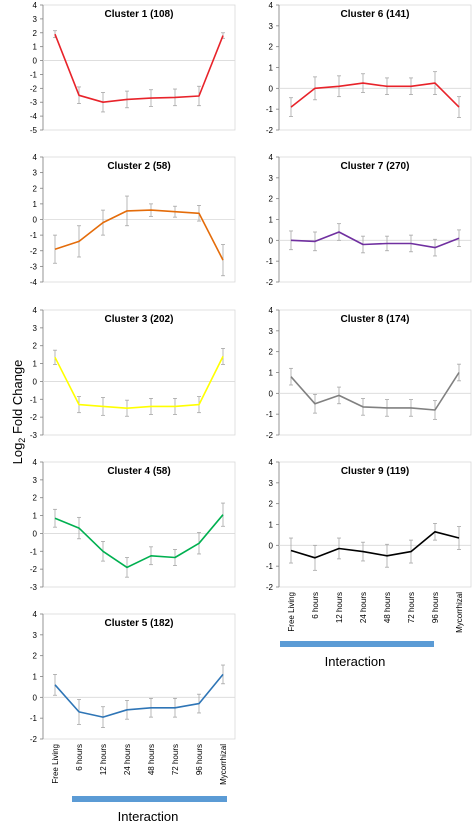  What do you see at coordinates (291, 612) in the screenshot?
I see `x-tick-label: Free Living` at bounding box center [291, 612].